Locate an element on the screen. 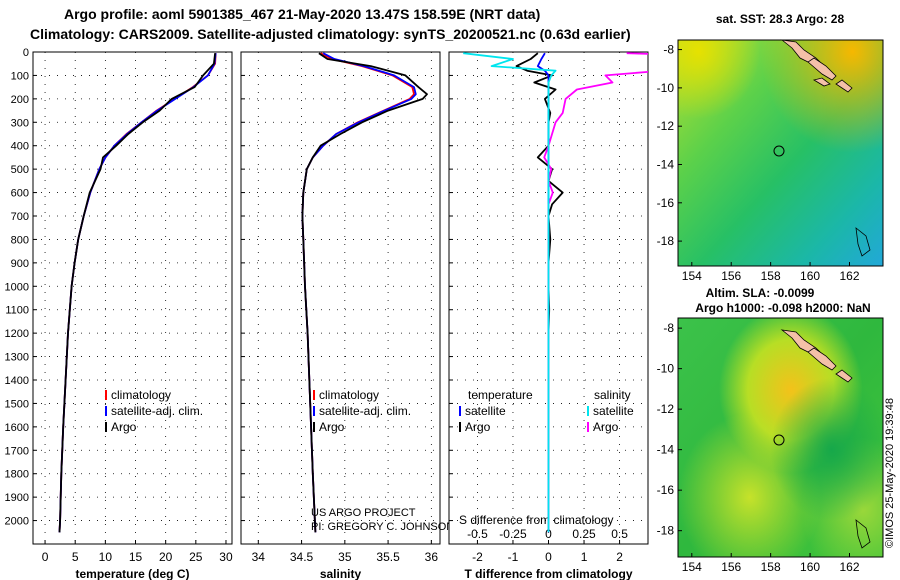 Image resolution: width=900 pixels, height=580 pixels. y-tick-label: 1400 is located at coordinates (17, 381).